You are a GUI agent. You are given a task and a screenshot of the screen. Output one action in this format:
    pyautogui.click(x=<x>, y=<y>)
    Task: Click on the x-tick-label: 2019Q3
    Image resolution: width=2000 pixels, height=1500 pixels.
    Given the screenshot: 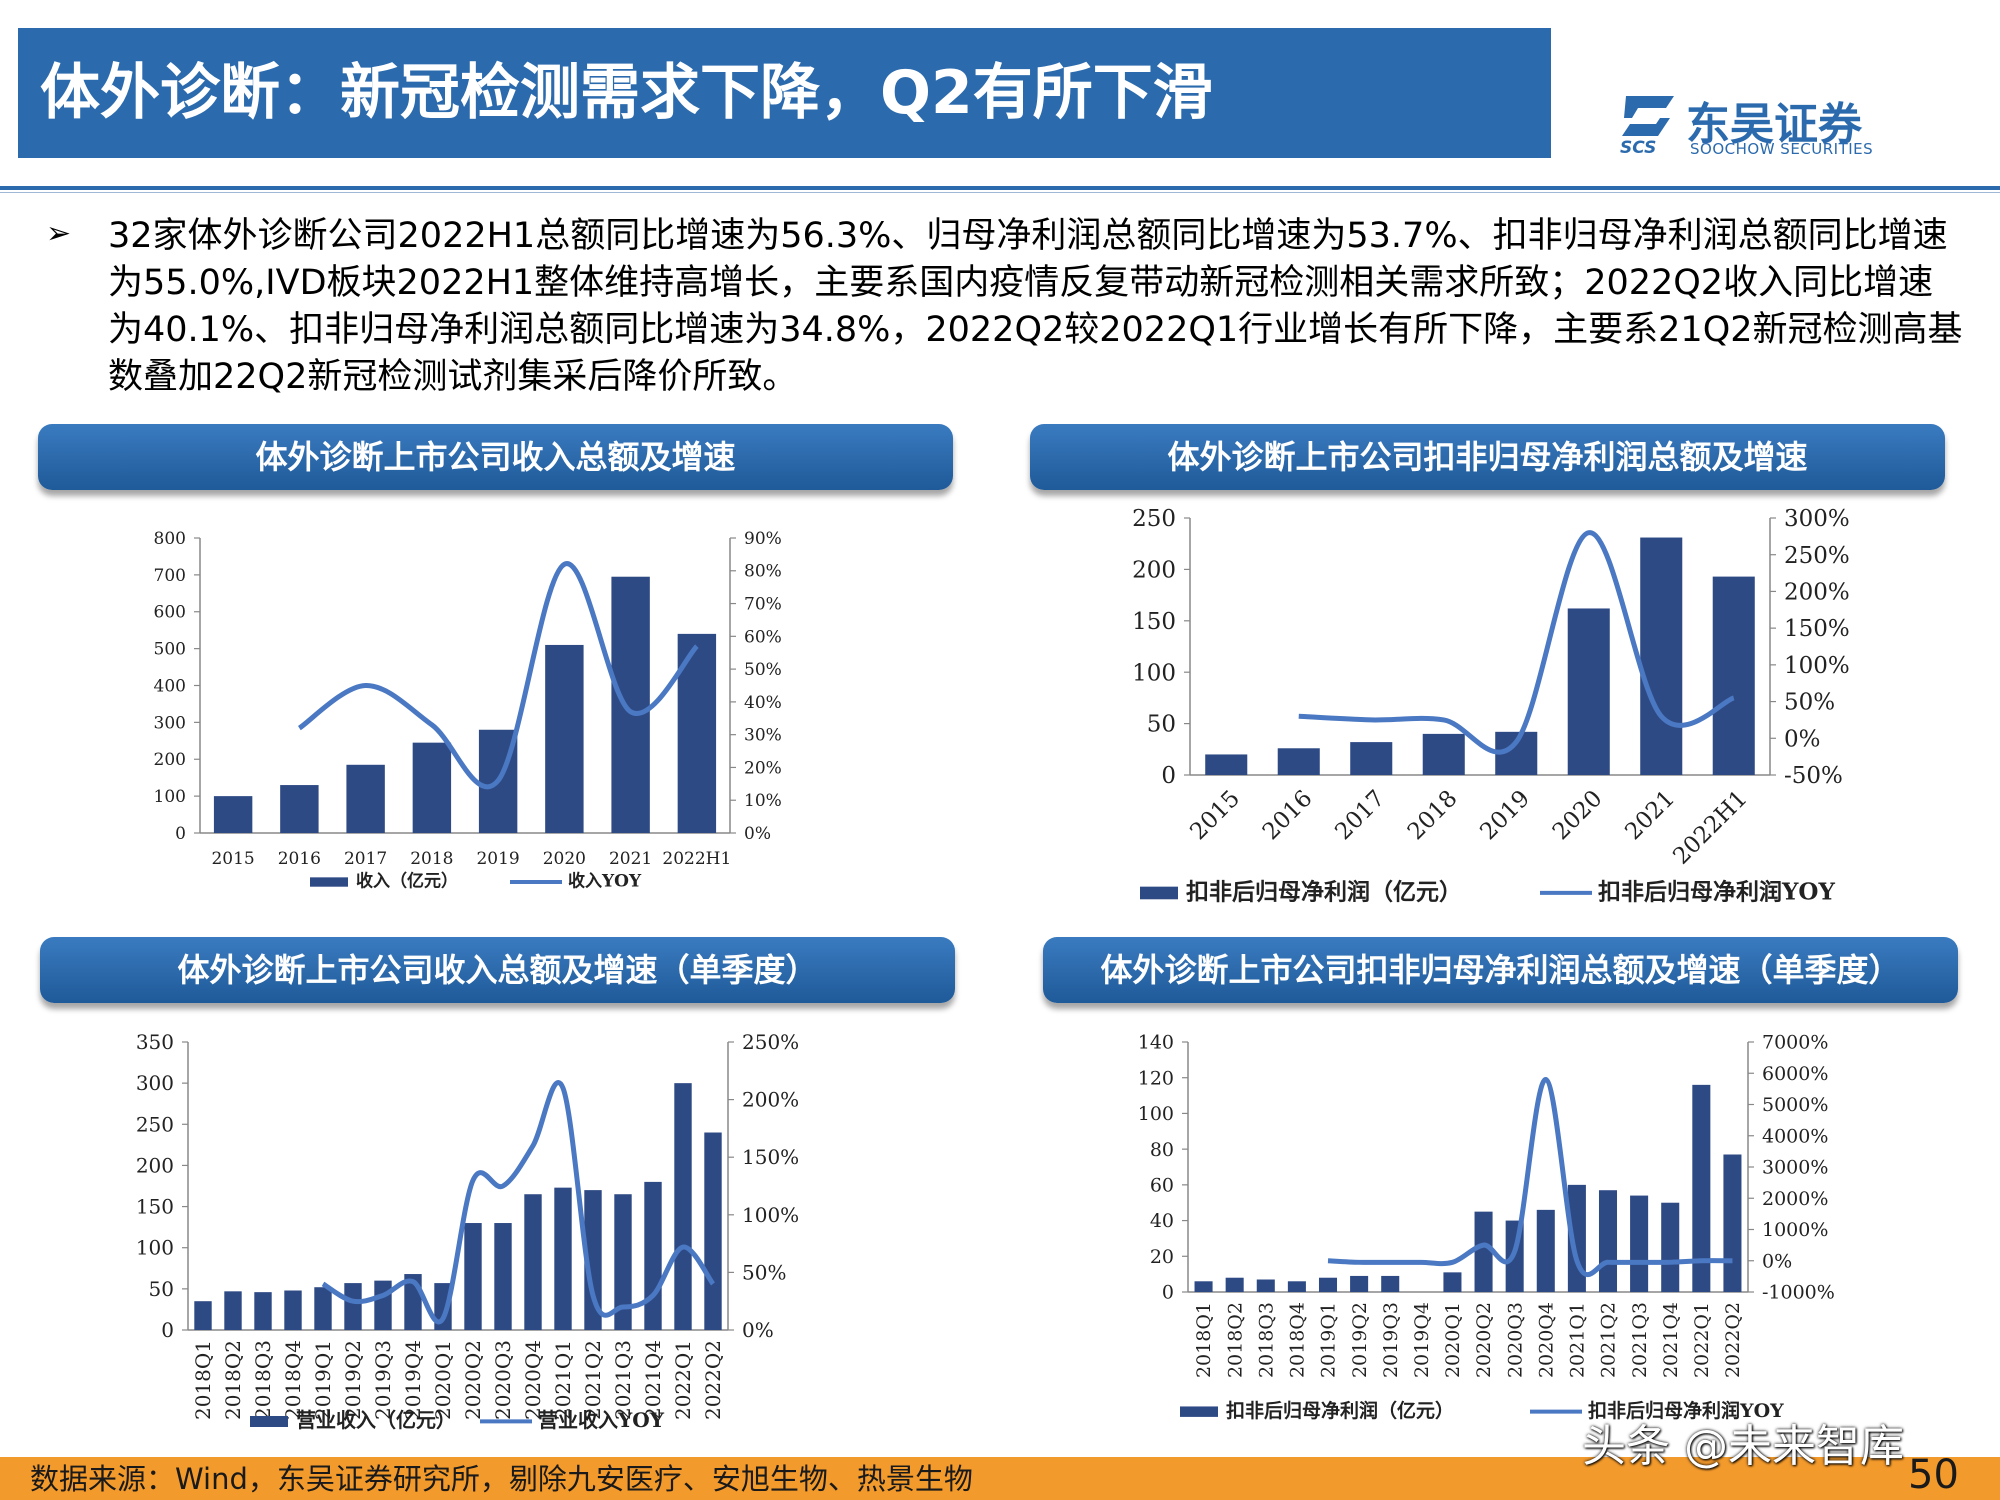 What is the action you would take?
    pyautogui.click(x=383, y=1380)
    